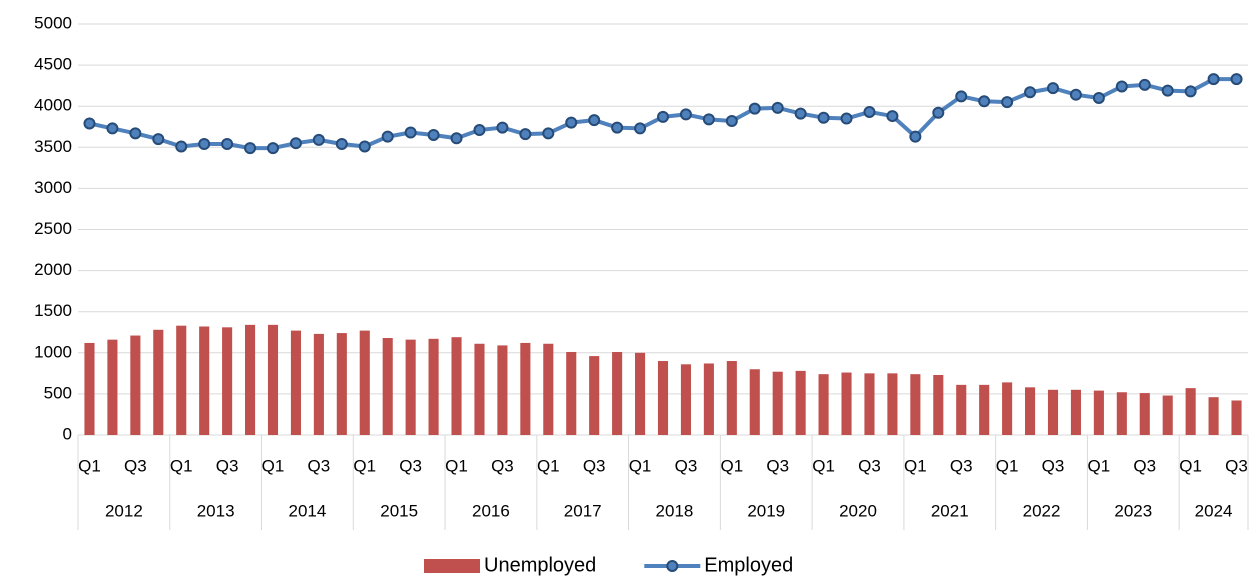  I want to click on y-tick-label: 1000, so click(53, 351).